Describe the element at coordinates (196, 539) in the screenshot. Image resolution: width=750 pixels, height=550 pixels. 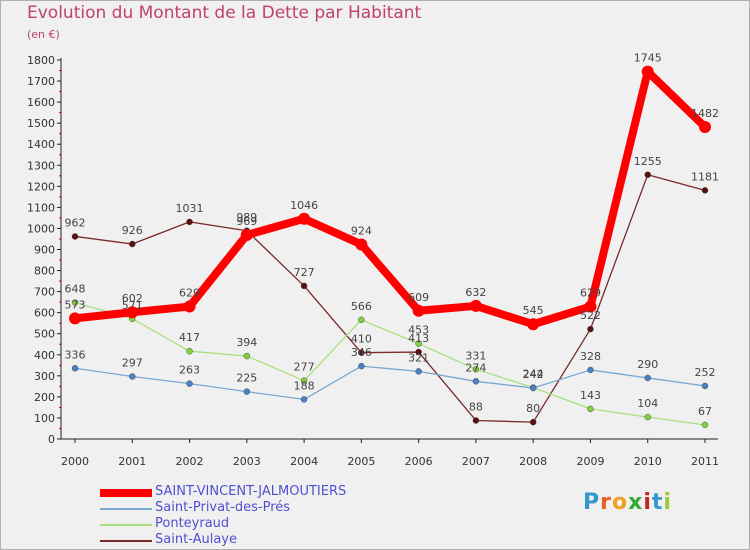
I see `legend-label: Saint-Aulaye` at that location.